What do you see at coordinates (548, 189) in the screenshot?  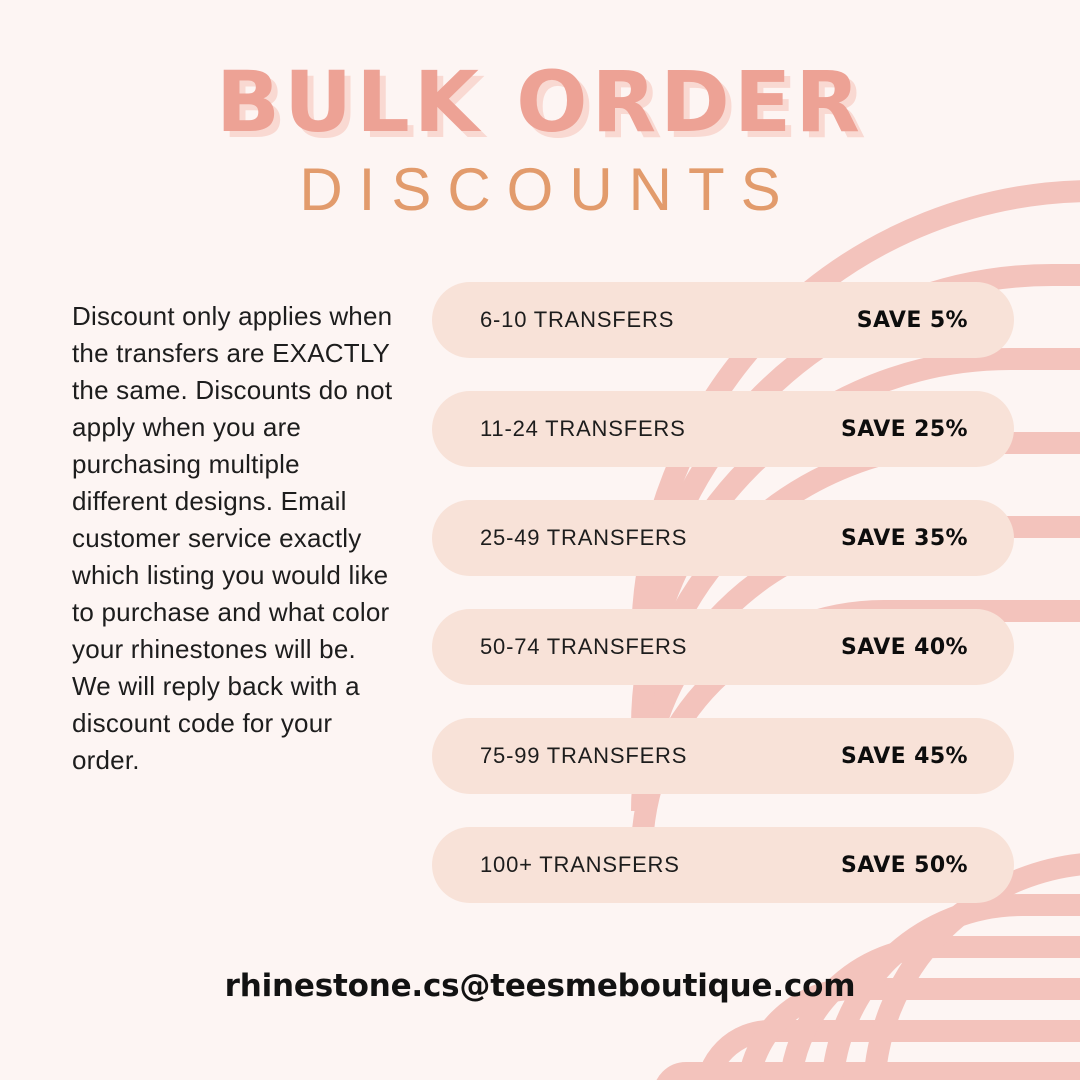 I see `page-subtitle: DISCOUNTS` at bounding box center [548, 189].